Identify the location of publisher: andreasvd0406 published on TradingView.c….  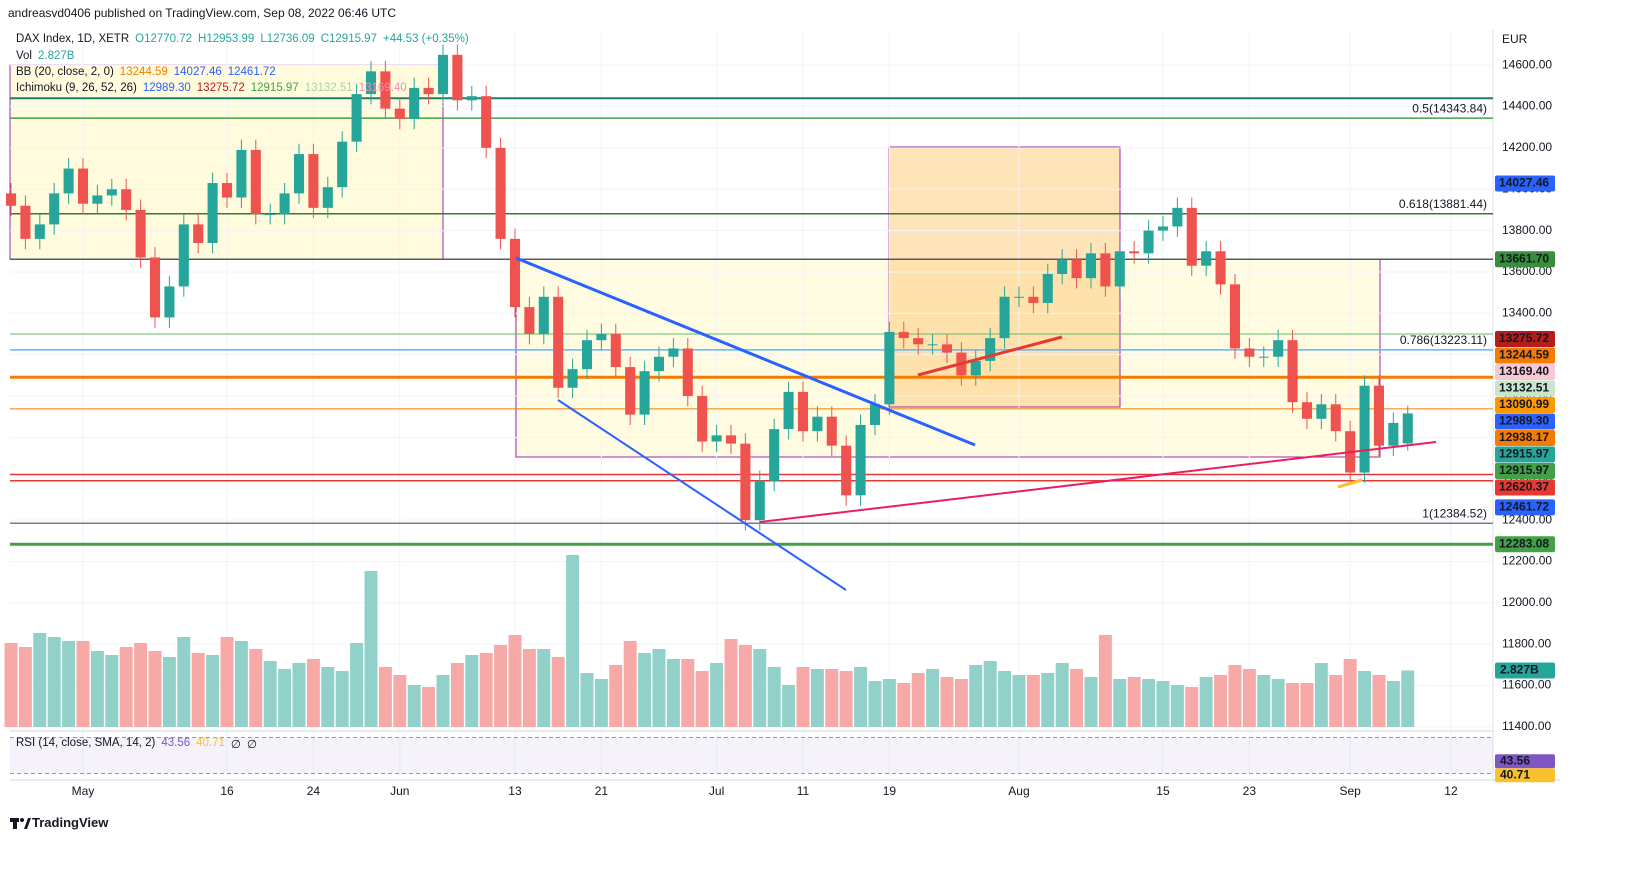
(202, 13).